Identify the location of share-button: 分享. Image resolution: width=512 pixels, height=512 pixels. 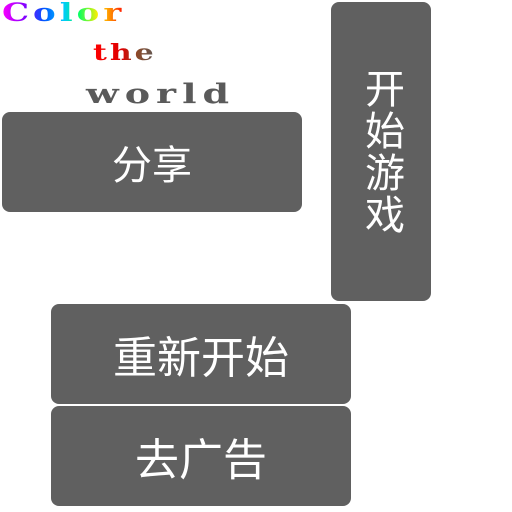
(152, 162).